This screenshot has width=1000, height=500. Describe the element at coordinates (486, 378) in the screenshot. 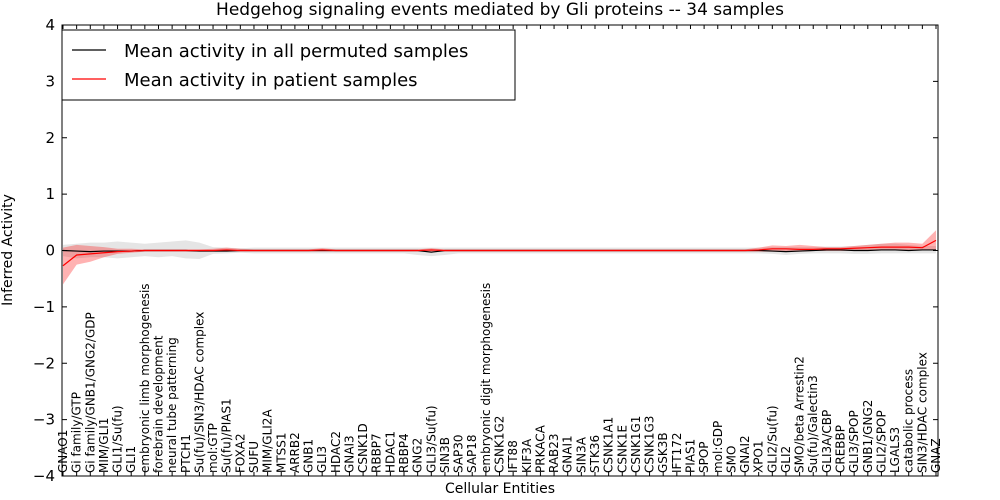

I see `x-tick-label: embryonic digit morphogenesis` at that location.